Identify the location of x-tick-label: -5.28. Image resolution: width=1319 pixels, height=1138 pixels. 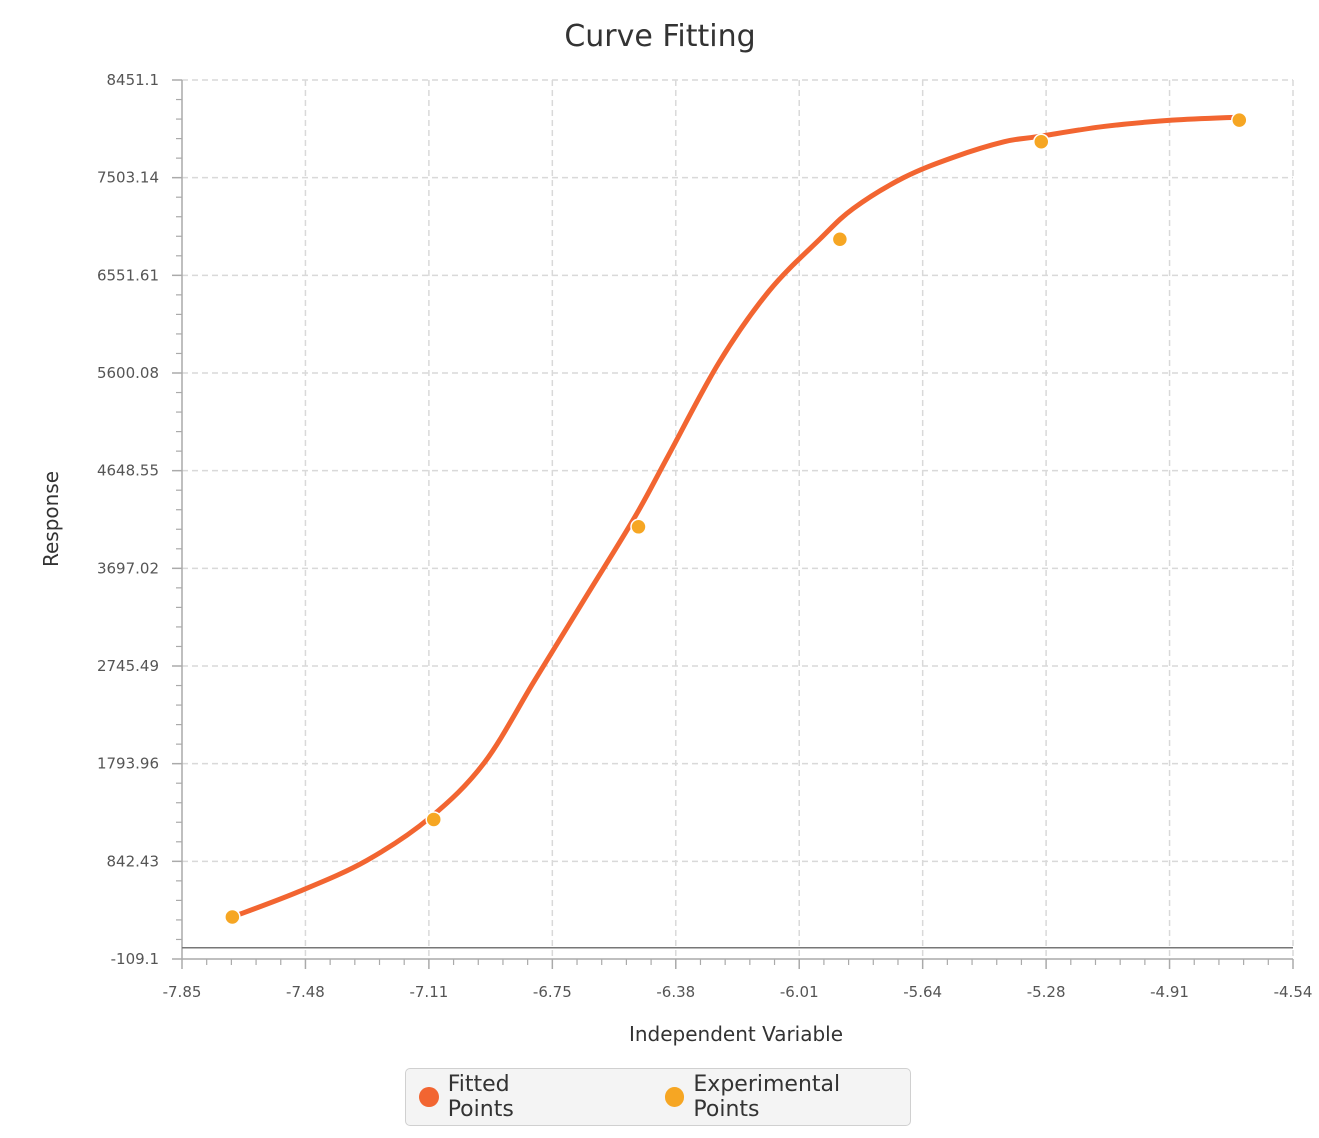
(1046, 992).